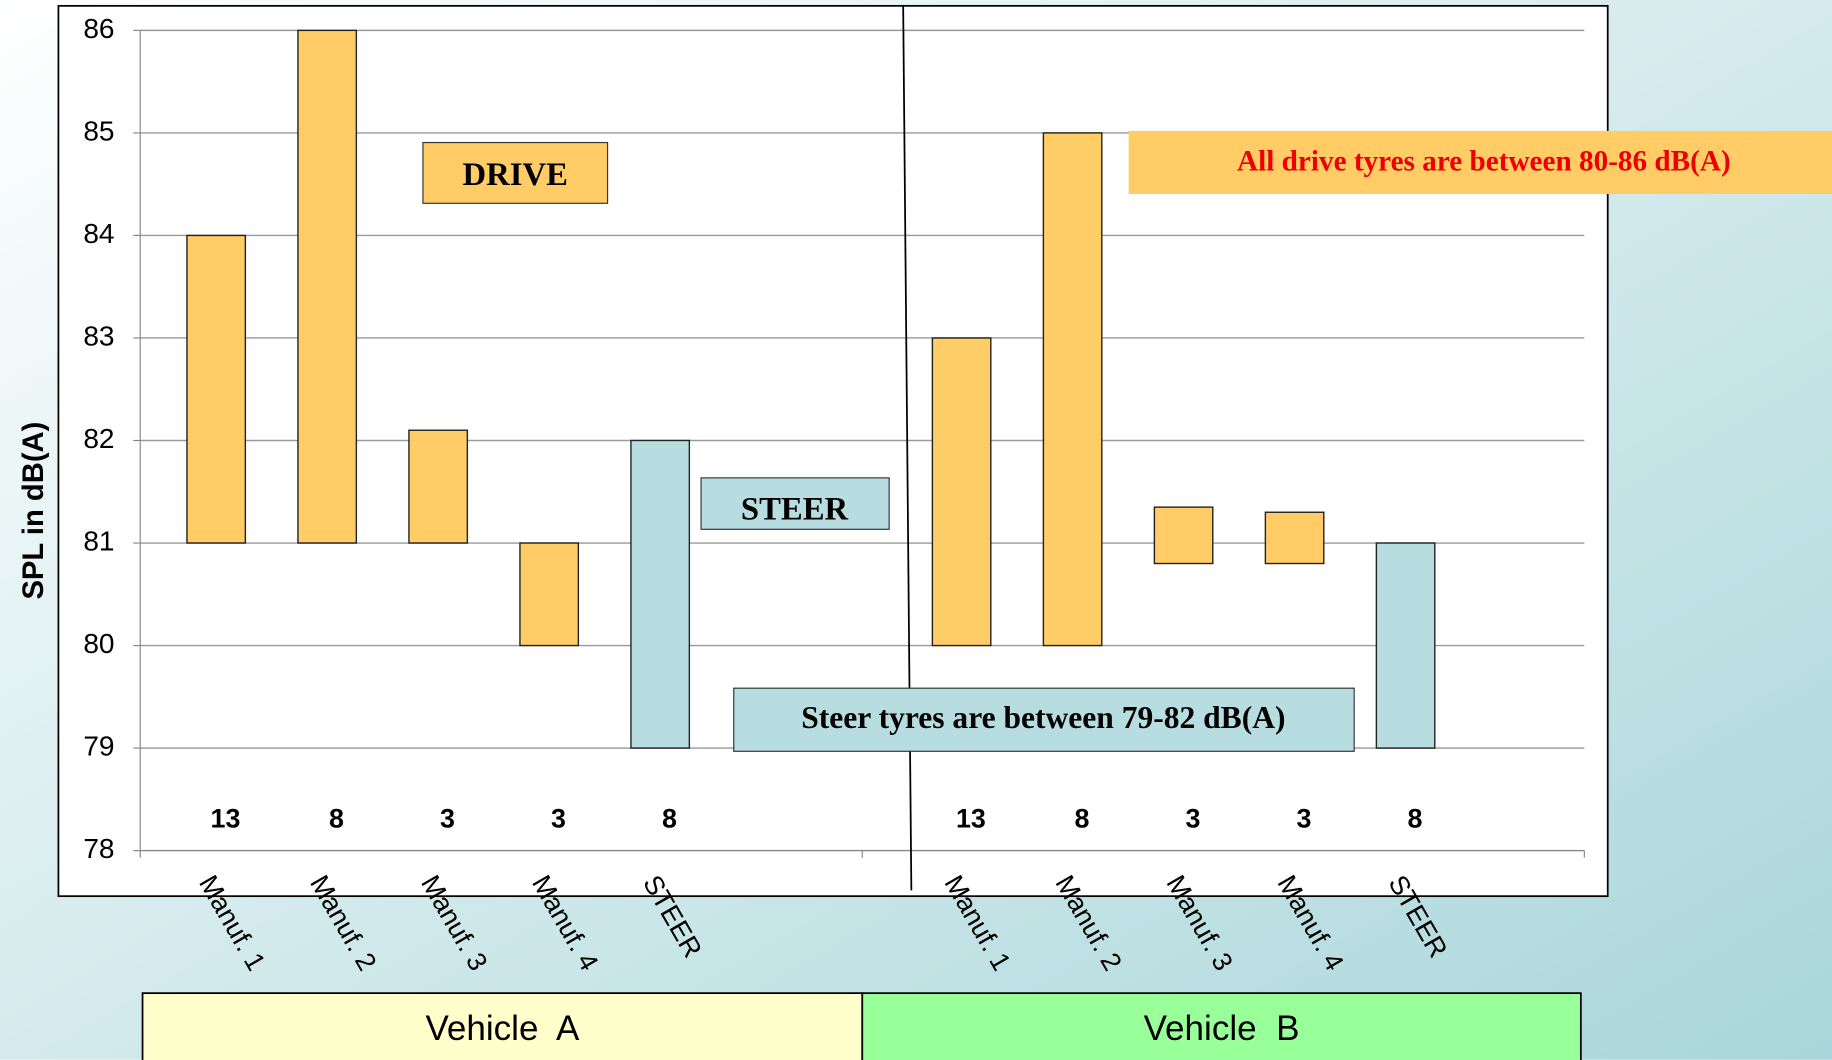 Image resolution: width=1832 pixels, height=1060 pixels. Describe the element at coordinates (795, 509) in the screenshot. I see `annotation: STEER` at that location.